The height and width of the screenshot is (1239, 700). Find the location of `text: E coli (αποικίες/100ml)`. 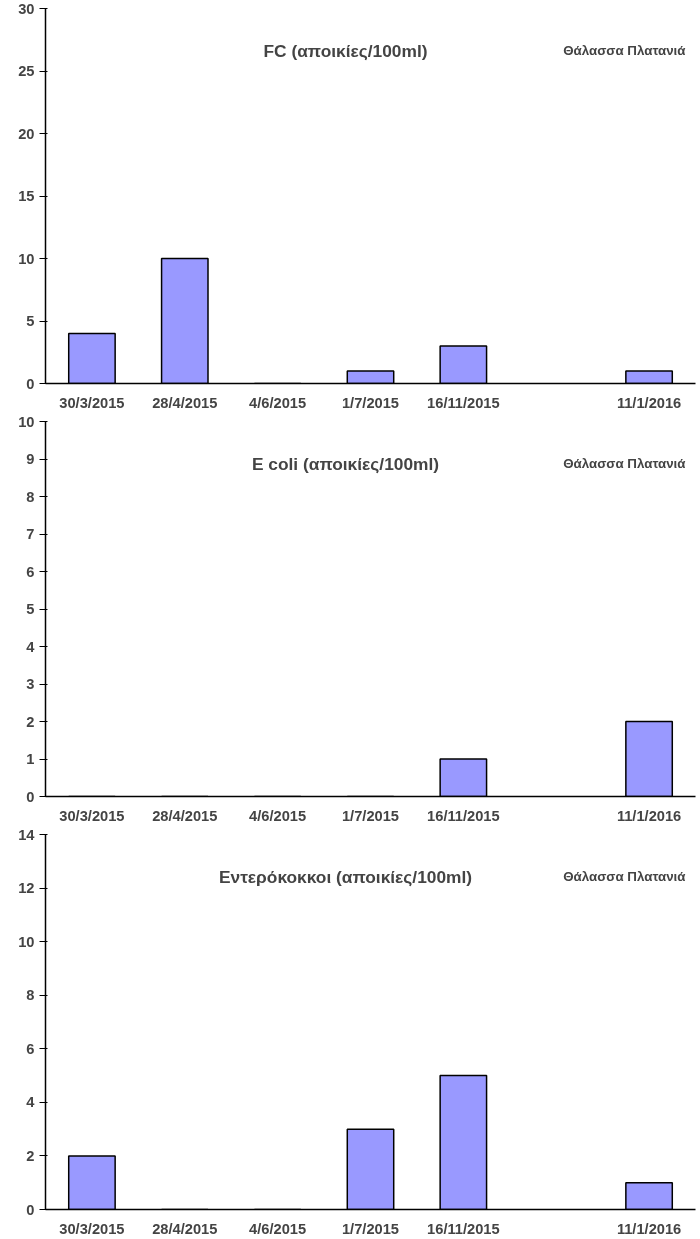

text: E coli (αποικίες/100ml) is located at coordinates (345, 463).